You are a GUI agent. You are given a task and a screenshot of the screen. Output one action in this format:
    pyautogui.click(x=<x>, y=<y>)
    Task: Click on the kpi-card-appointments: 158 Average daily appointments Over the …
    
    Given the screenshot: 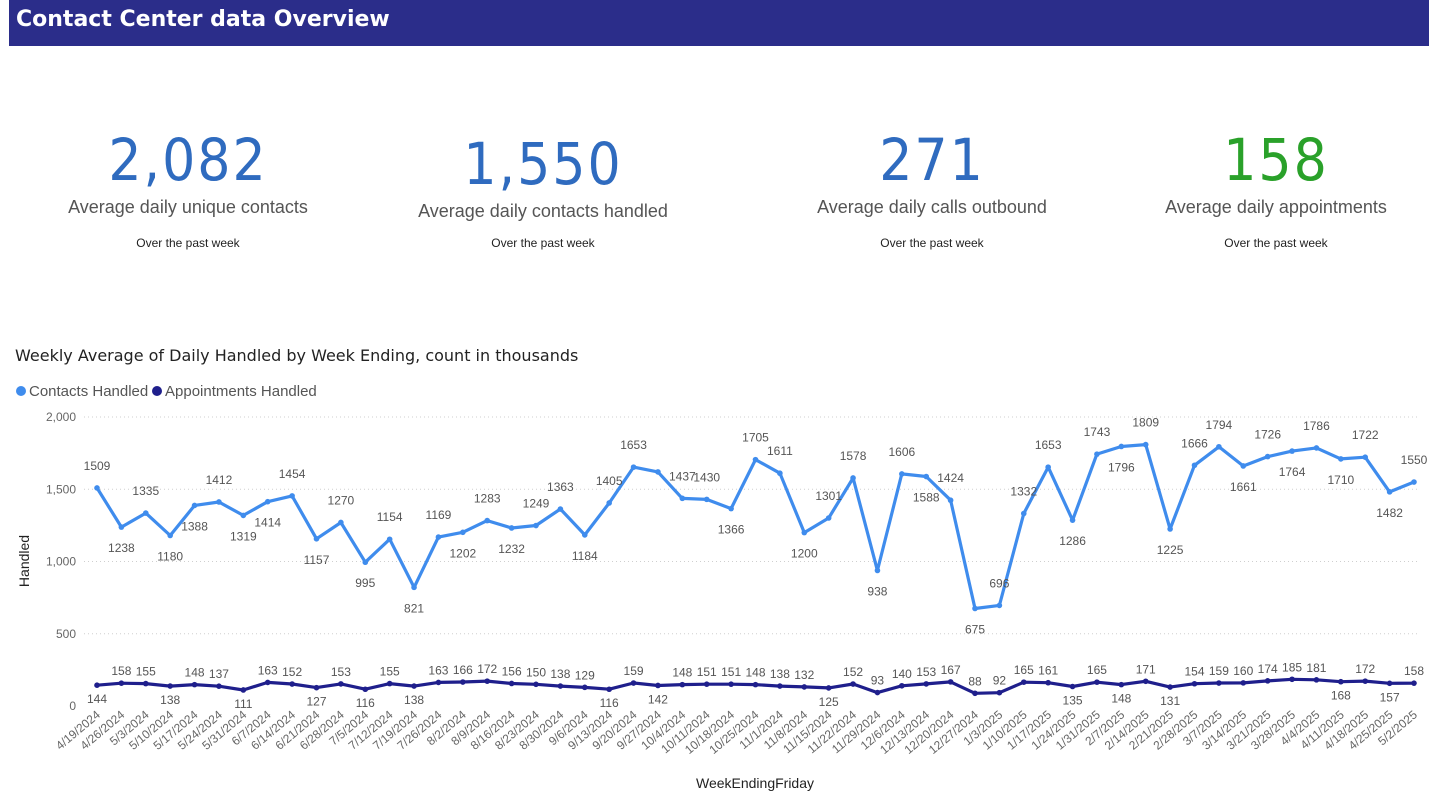 What is the action you would take?
    pyautogui.click(x=1266, y=187)
    